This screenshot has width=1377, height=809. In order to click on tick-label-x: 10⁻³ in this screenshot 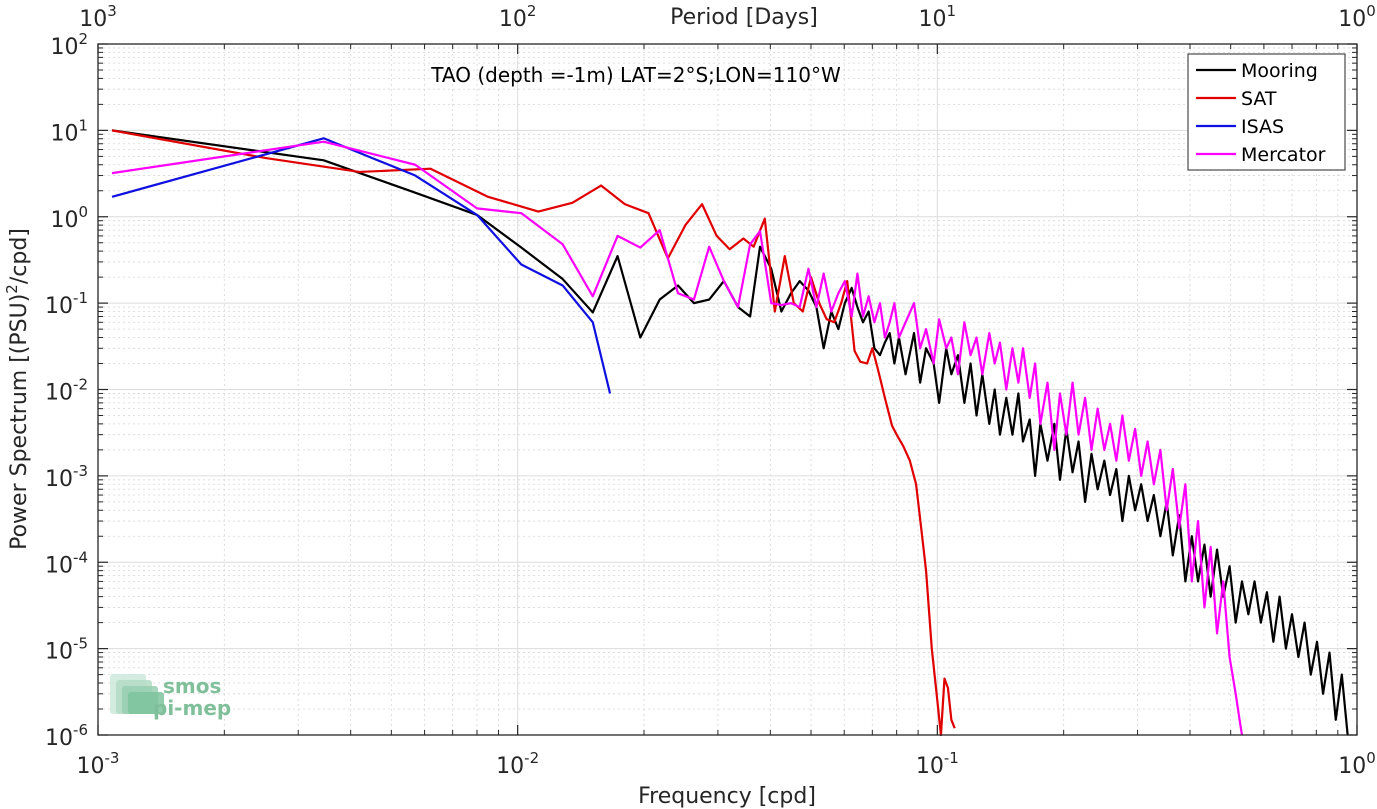, I will do `click(98, 764)`.